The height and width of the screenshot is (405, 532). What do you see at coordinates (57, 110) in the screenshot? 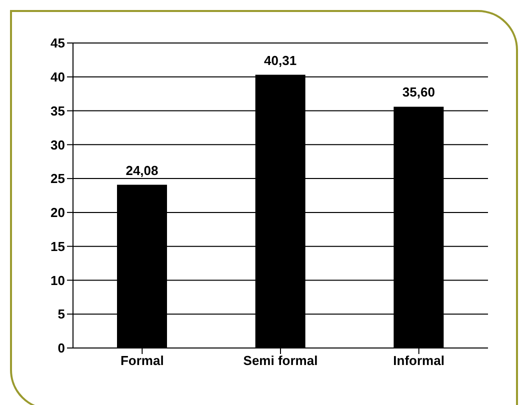
I see `y-tick-label: 35` at bounding box center [57, 110].